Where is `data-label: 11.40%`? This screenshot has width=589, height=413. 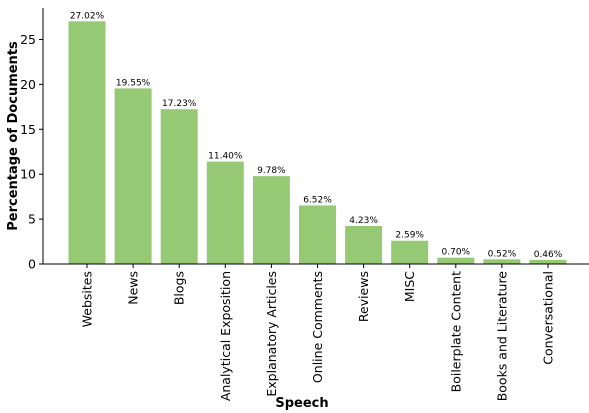 data-label: 11.40% is located at coordinates (225, 157).